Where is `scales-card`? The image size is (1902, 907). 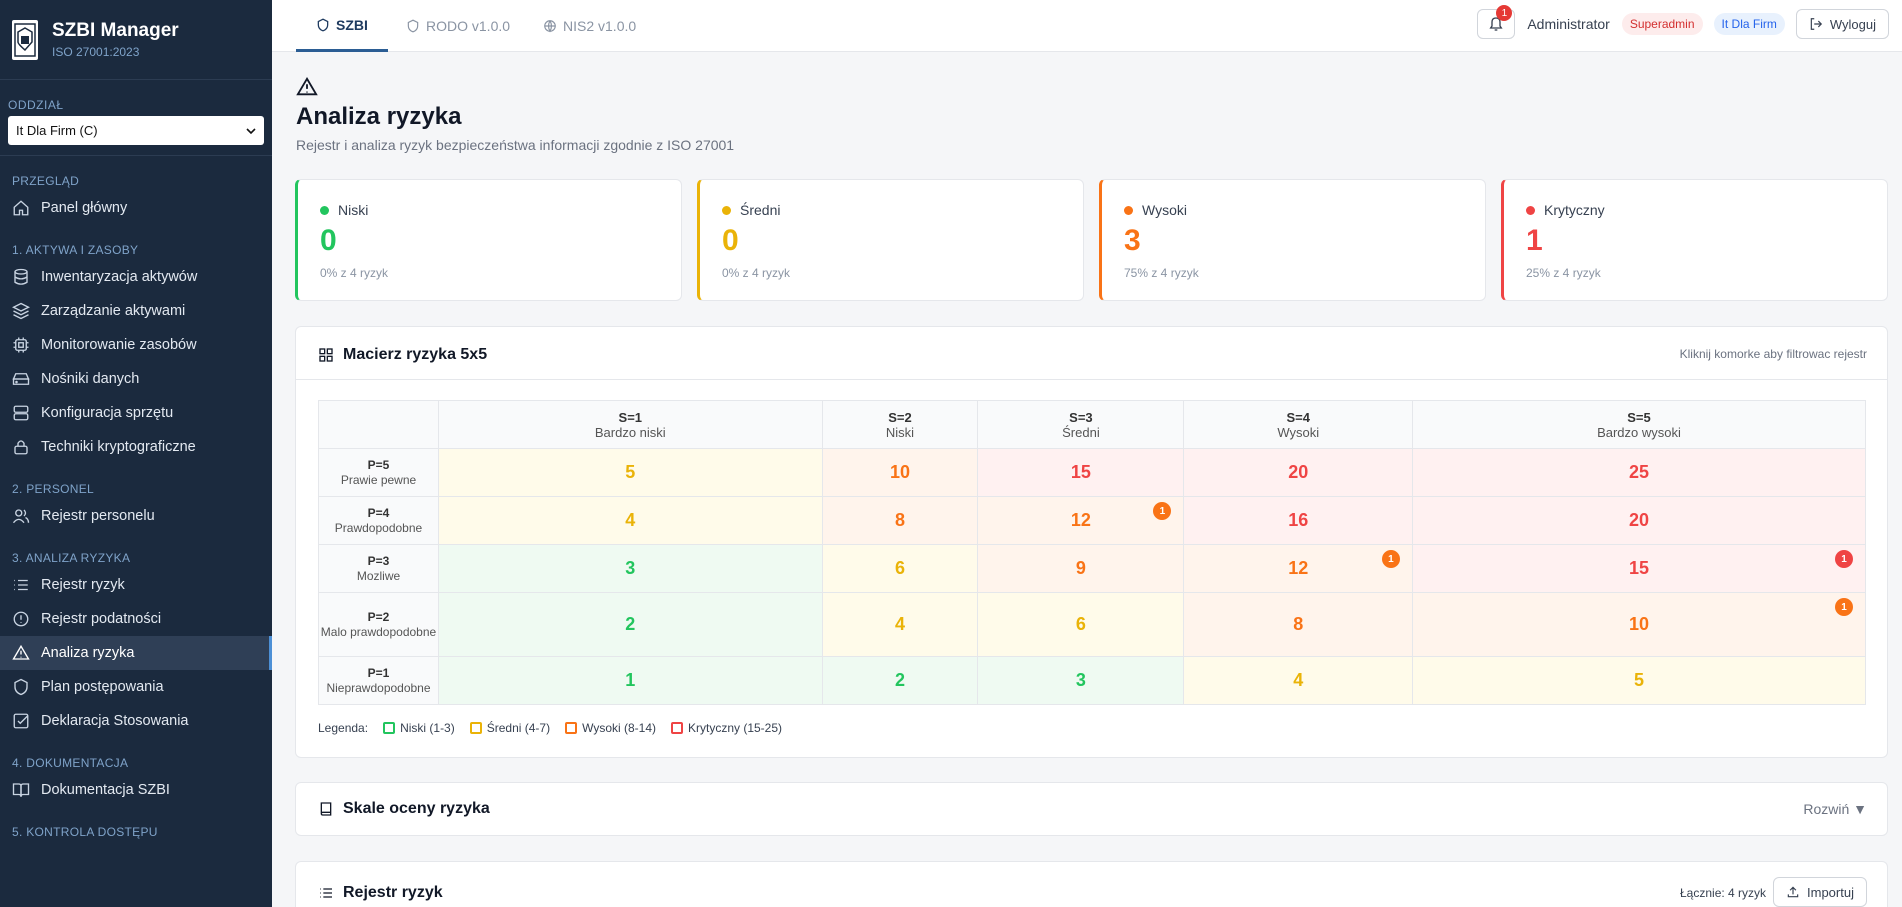 scales-card is located at coordinates (1091, 809).